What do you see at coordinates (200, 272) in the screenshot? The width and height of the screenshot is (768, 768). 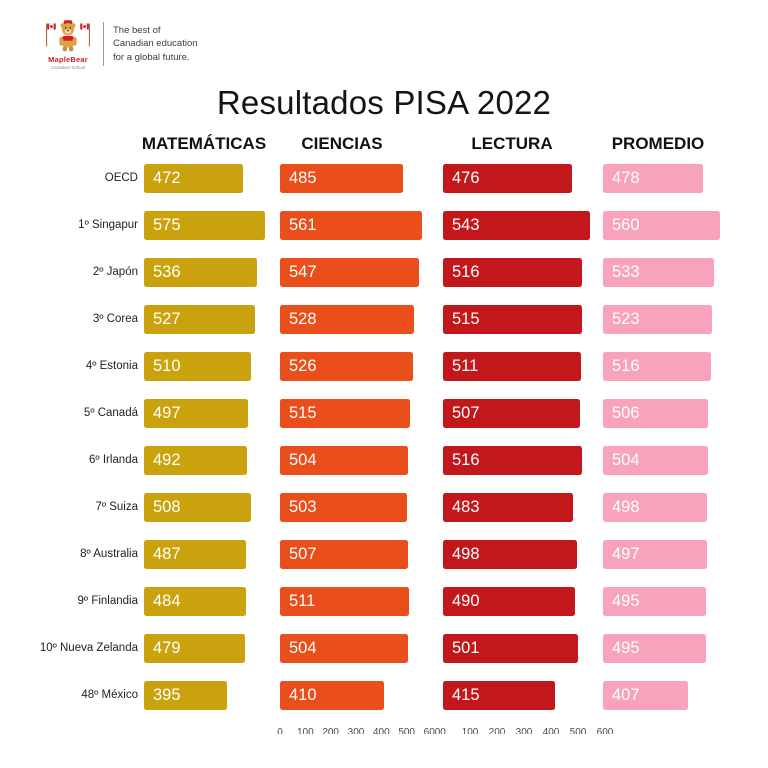 I see `bar: 536` at bounding box center [200, 272].